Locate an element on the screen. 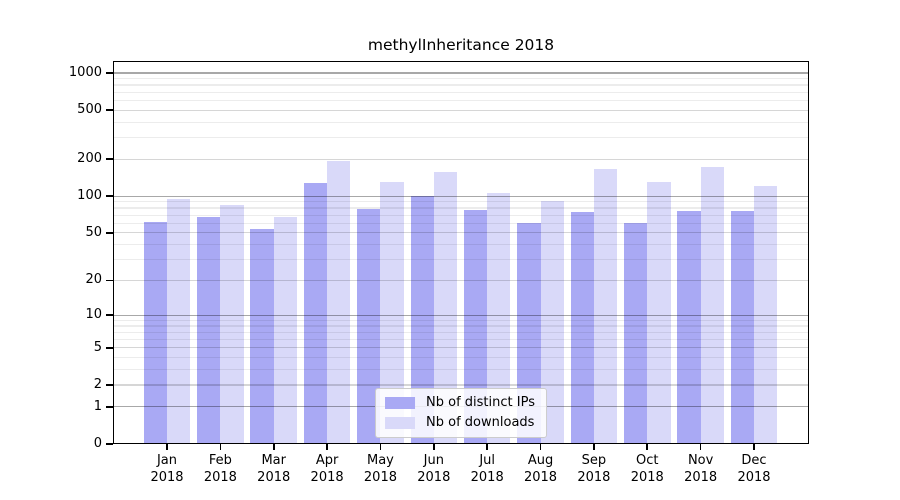 The height and width of the screenshot is (500, 900). legend-item: Nb of downloads is located at coordinates (460, 422).